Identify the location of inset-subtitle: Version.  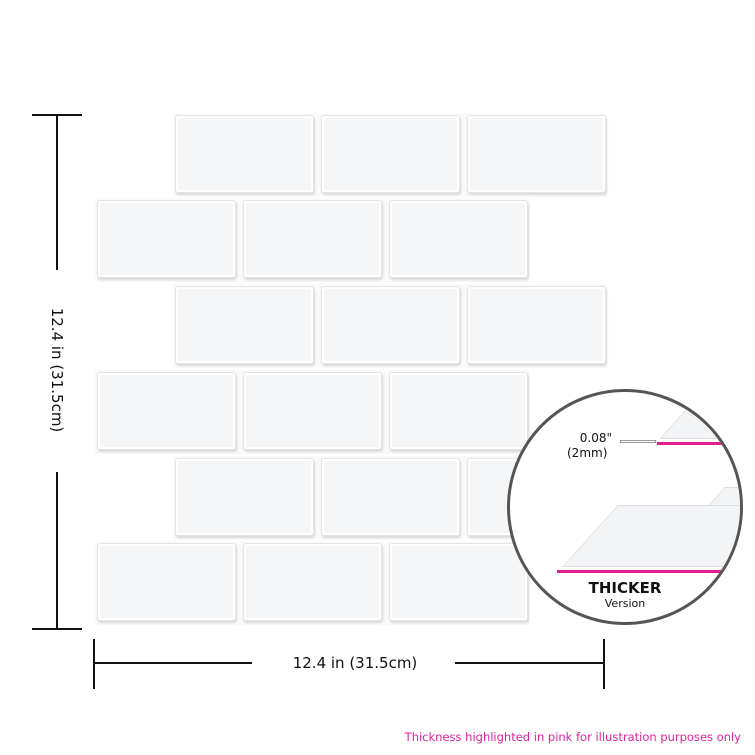
(625, 603).